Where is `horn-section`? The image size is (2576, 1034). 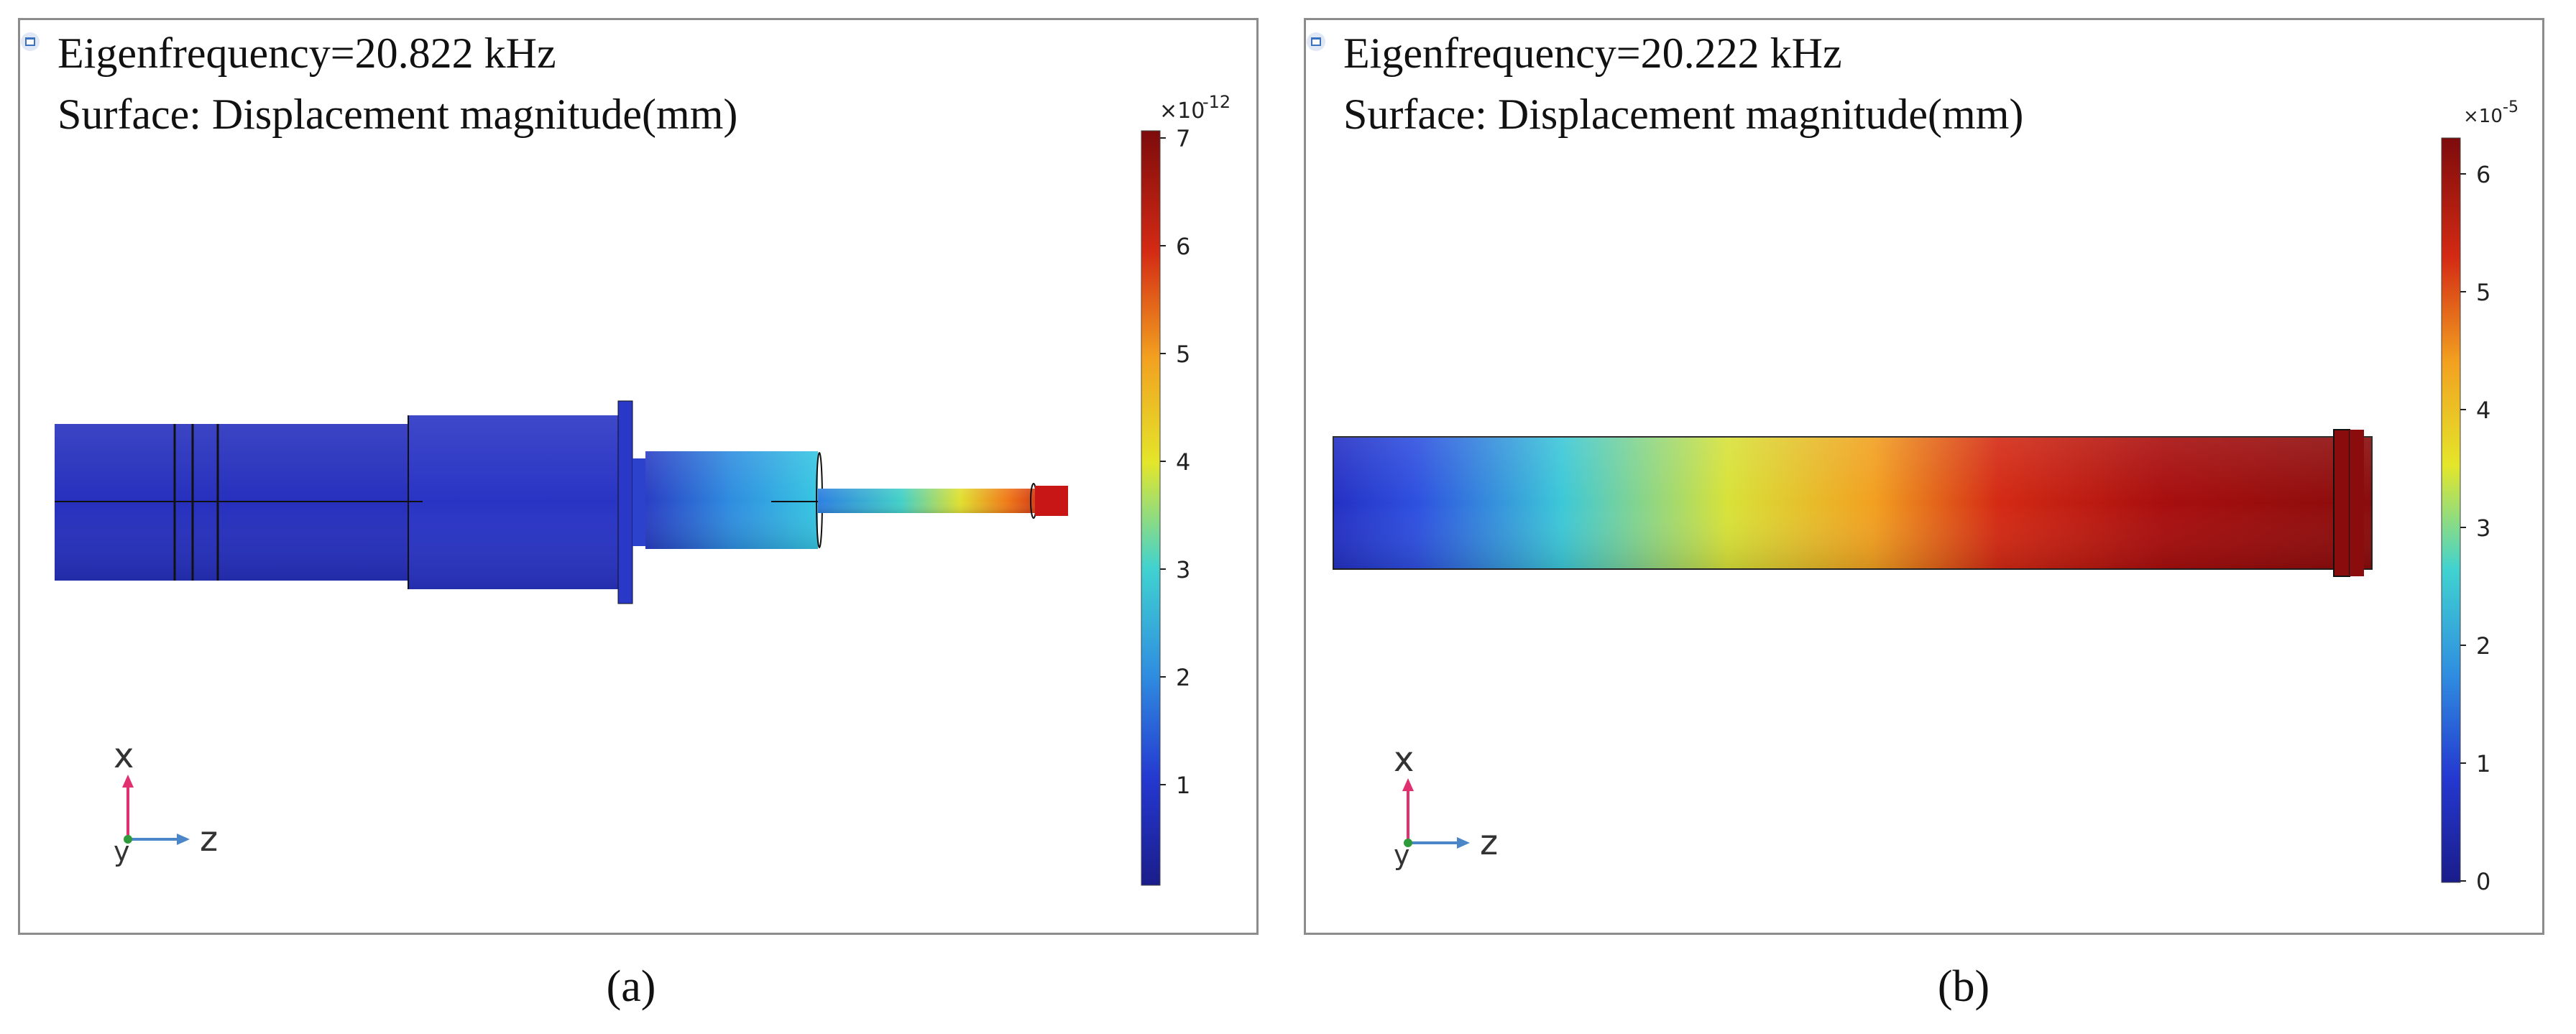
horn-section is located at coordinates (734, 500).